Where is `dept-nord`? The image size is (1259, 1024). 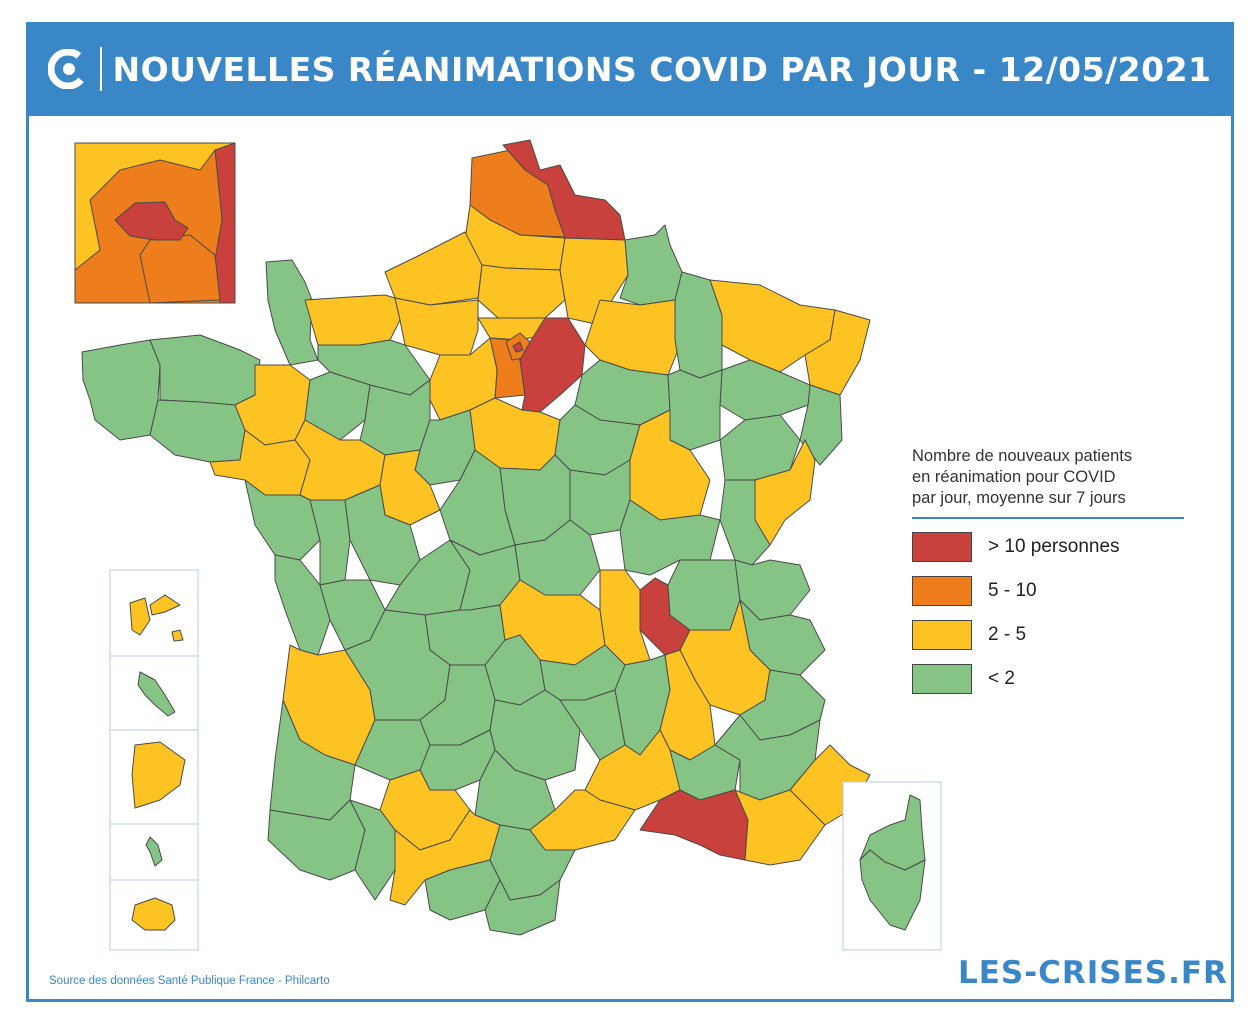 dept-nord is located at coordinates (564, 190).